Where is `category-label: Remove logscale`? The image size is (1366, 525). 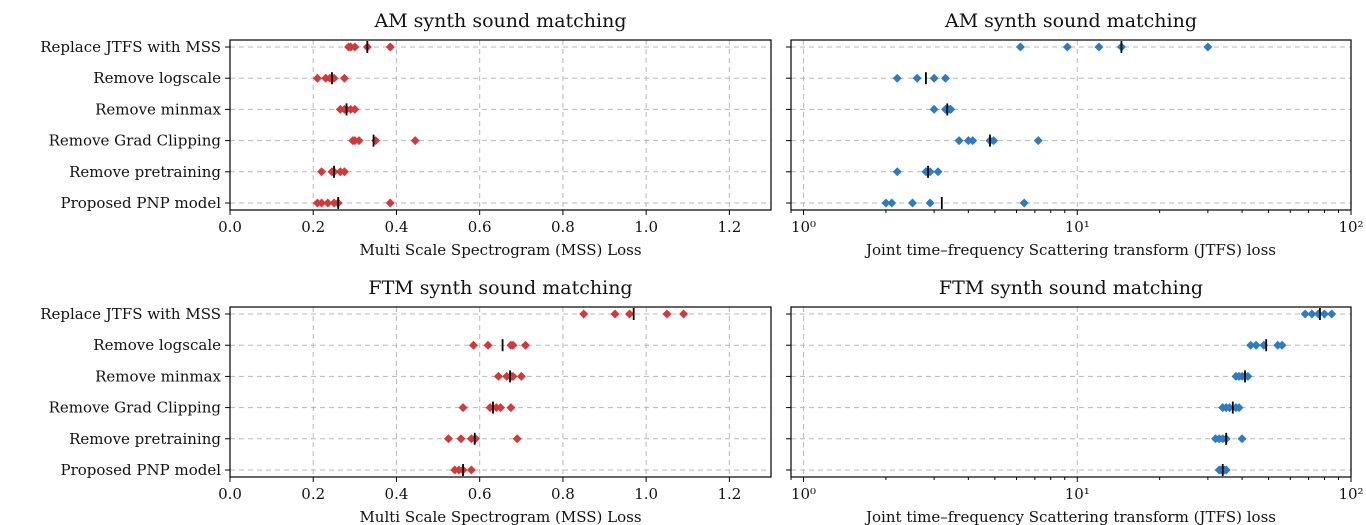
category-label: Remove logscale is located at coordinates (157, 78).